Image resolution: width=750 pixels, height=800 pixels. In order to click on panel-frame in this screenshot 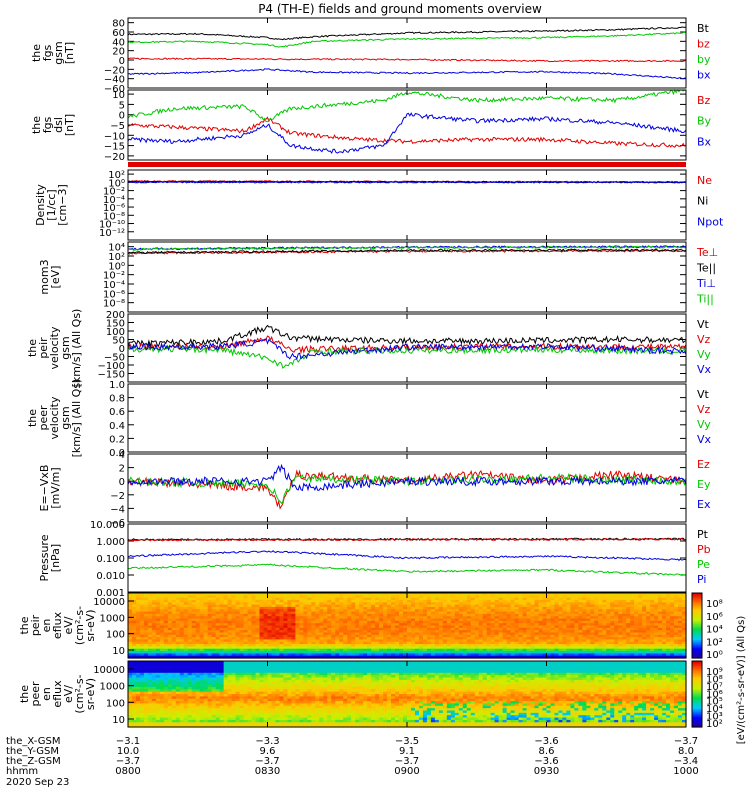, I will do `click(407, 418)`.